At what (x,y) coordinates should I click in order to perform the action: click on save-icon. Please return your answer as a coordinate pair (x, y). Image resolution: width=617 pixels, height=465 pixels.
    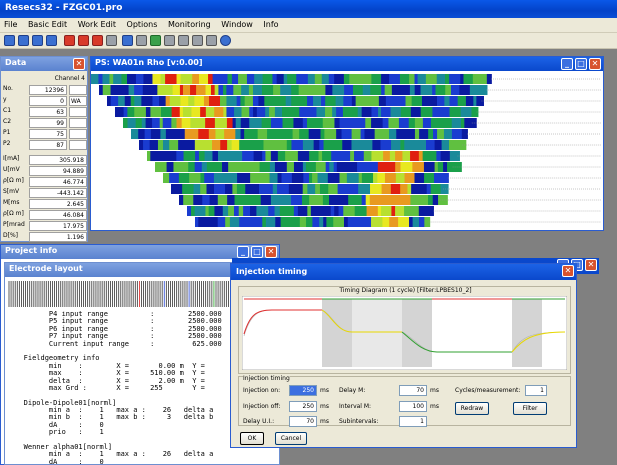
    Looking at the image, I should click on (37, 40).